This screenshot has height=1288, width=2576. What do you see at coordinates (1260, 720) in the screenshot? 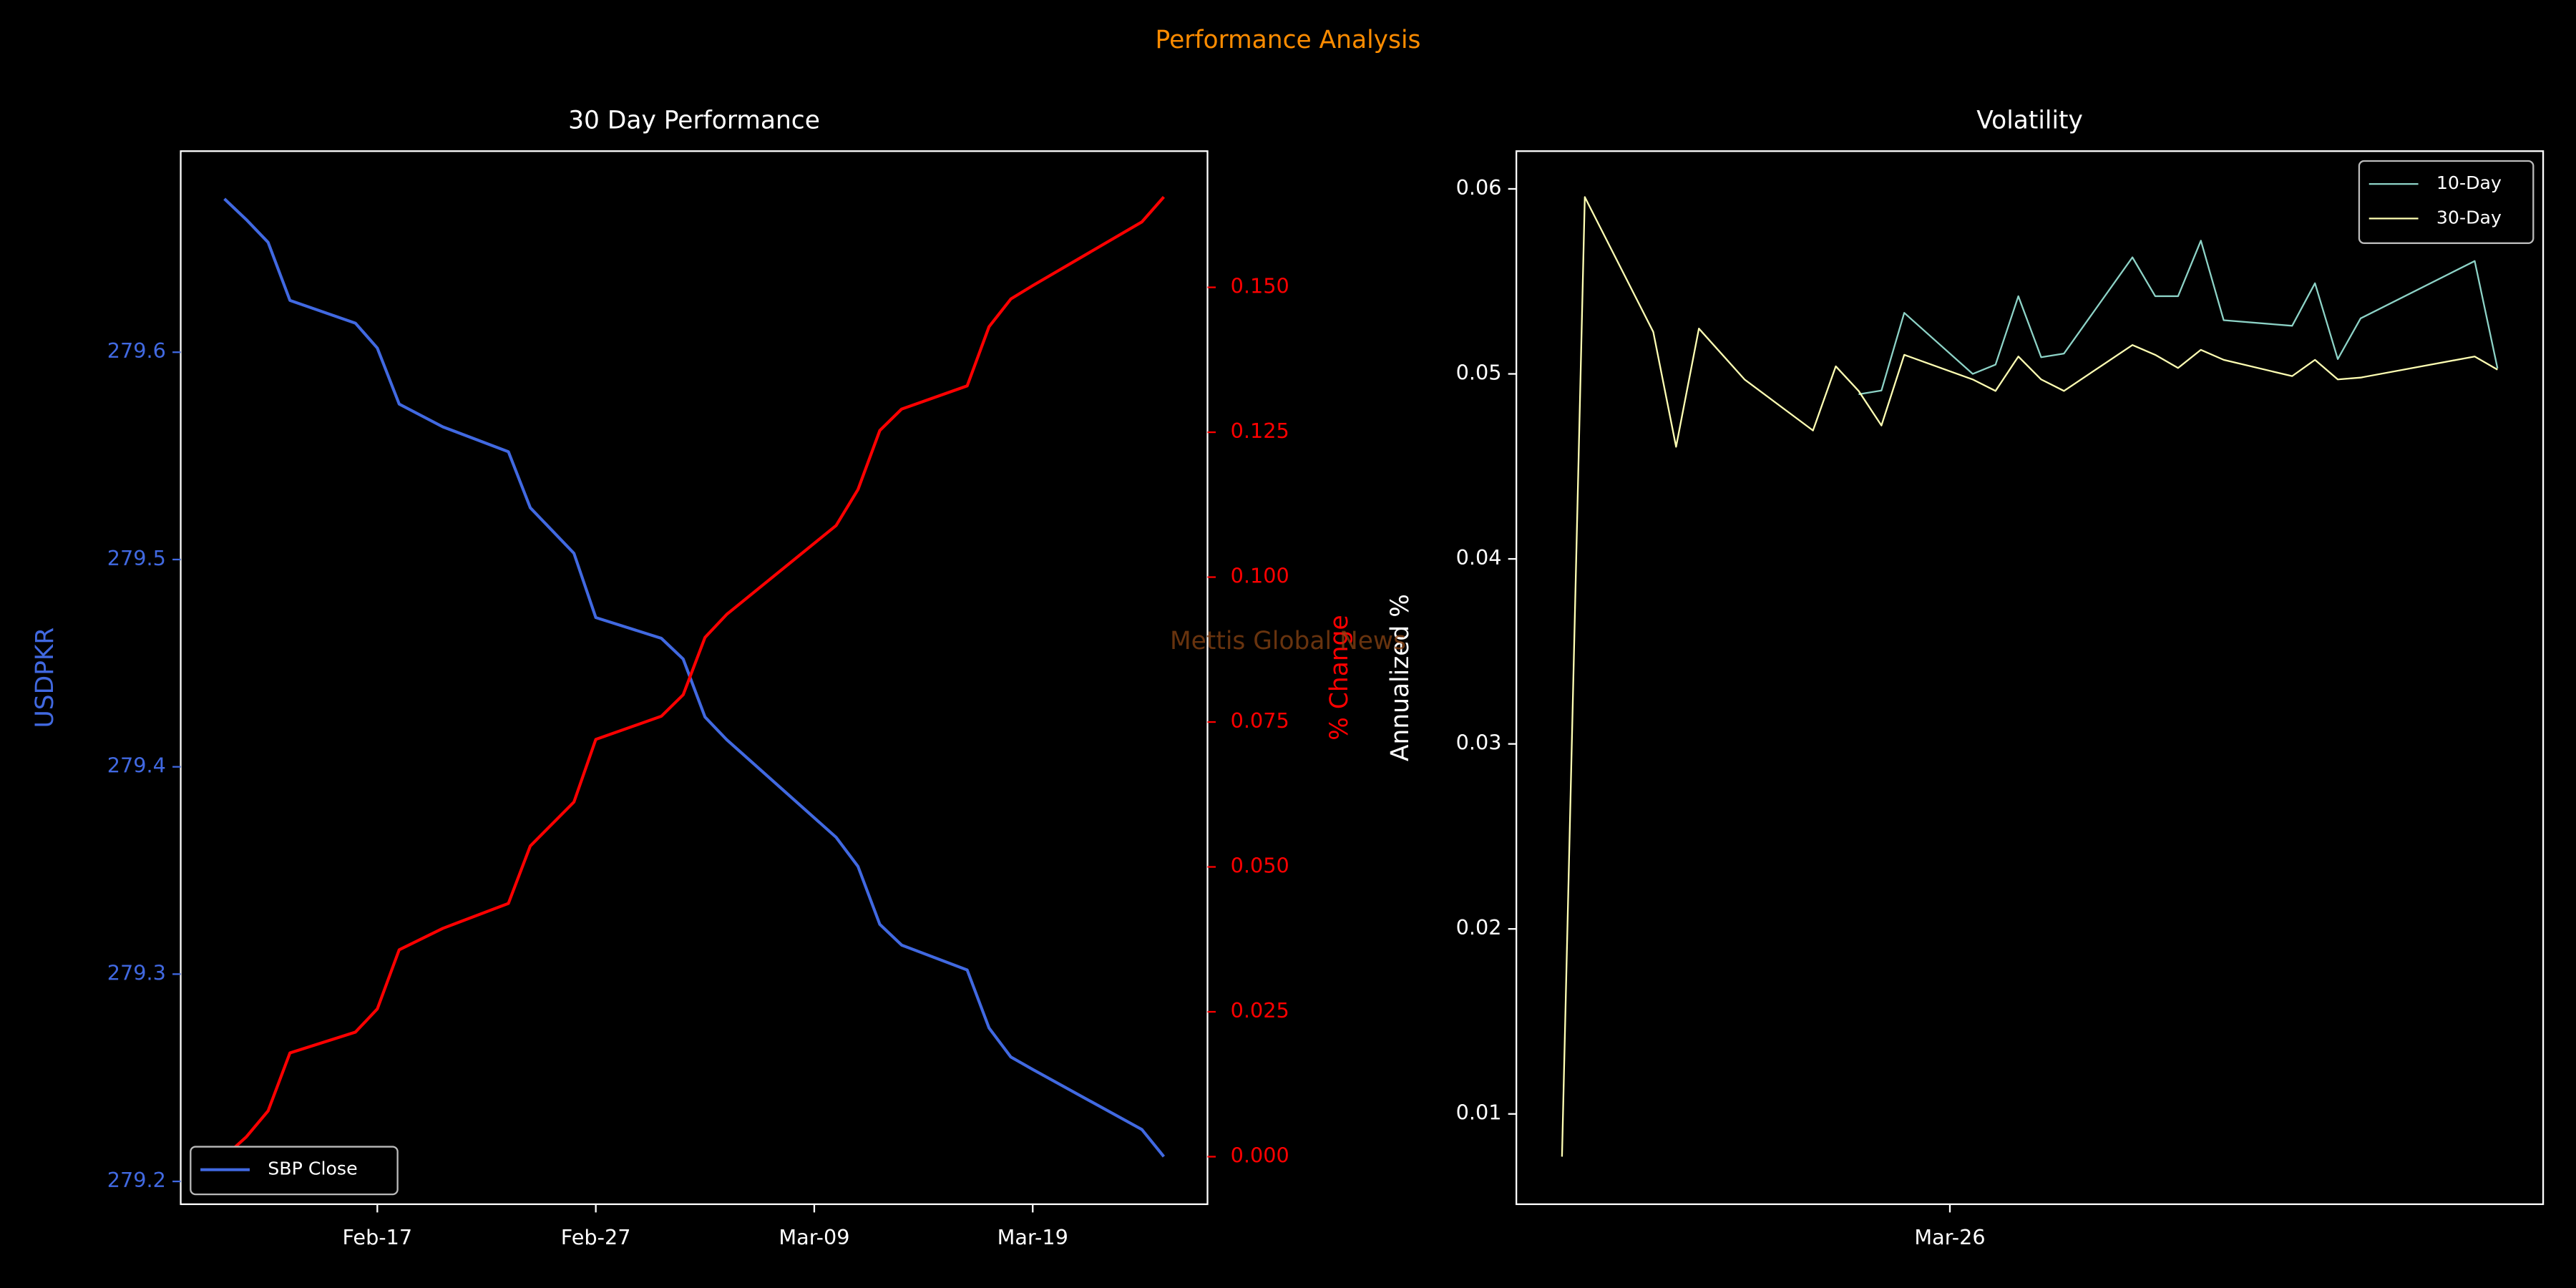
I see `y2-tick-label: 0.075` at bounding box center [1260, 720].